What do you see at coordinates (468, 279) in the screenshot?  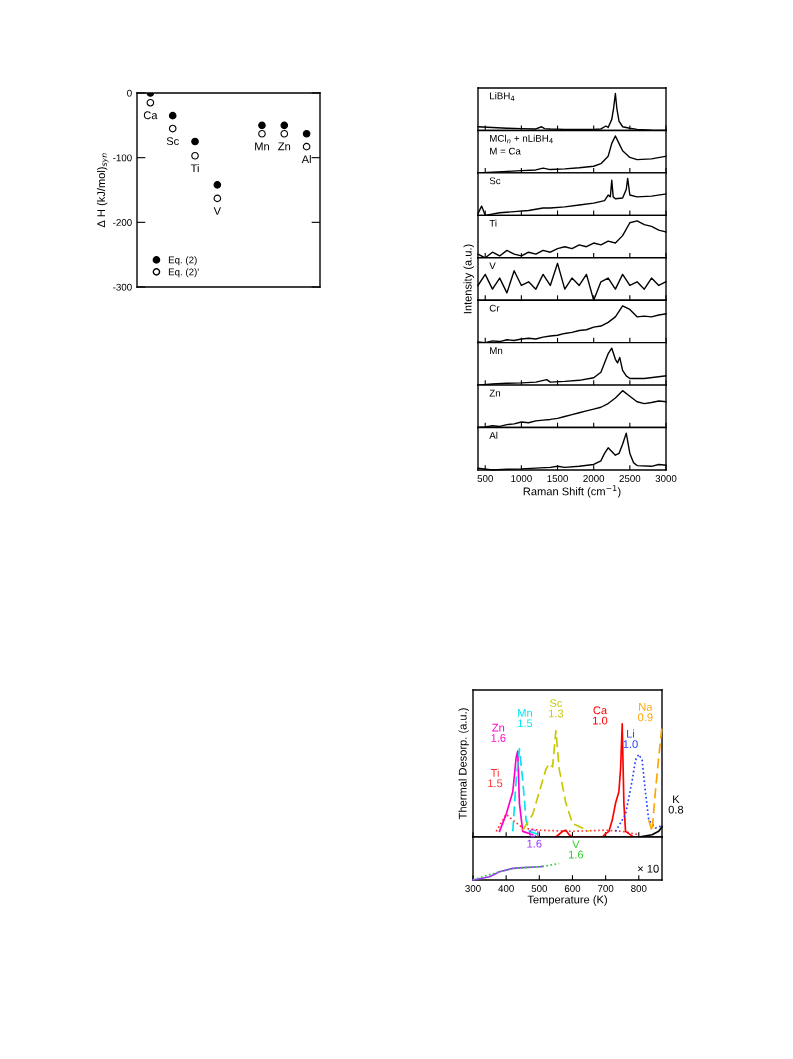 I see `y-axis-title: Intensity (a.u.)` at bounding box center [468, 279].